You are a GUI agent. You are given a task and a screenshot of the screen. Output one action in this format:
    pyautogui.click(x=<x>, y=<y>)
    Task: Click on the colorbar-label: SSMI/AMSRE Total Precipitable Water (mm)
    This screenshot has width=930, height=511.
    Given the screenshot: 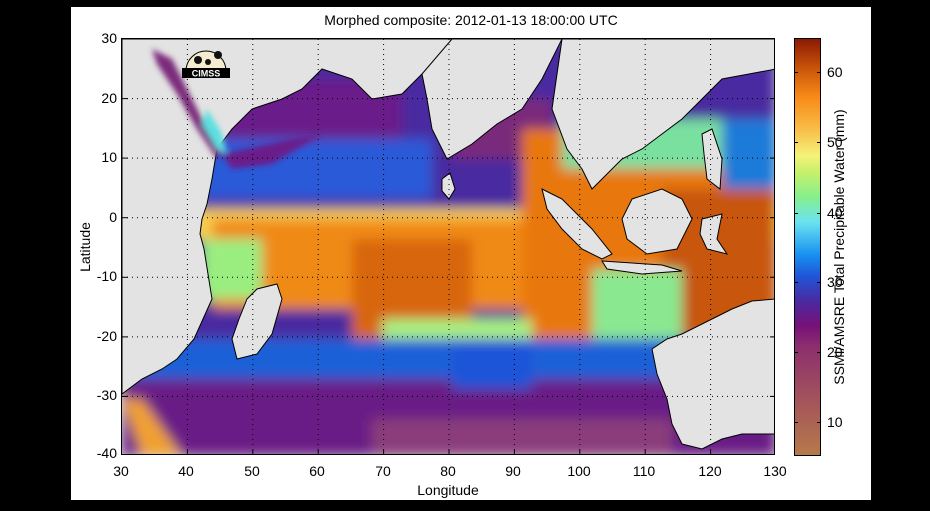 What is the action you would take?
    pyautogui.click(x=839, y=247)
    